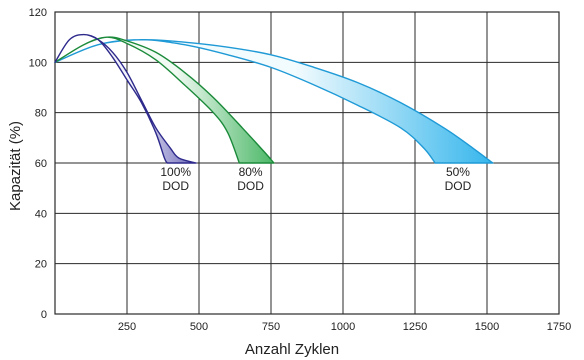 This screenshot has height=360, width=584. I want to click on y-tick-label: 80, so click(41, 114).